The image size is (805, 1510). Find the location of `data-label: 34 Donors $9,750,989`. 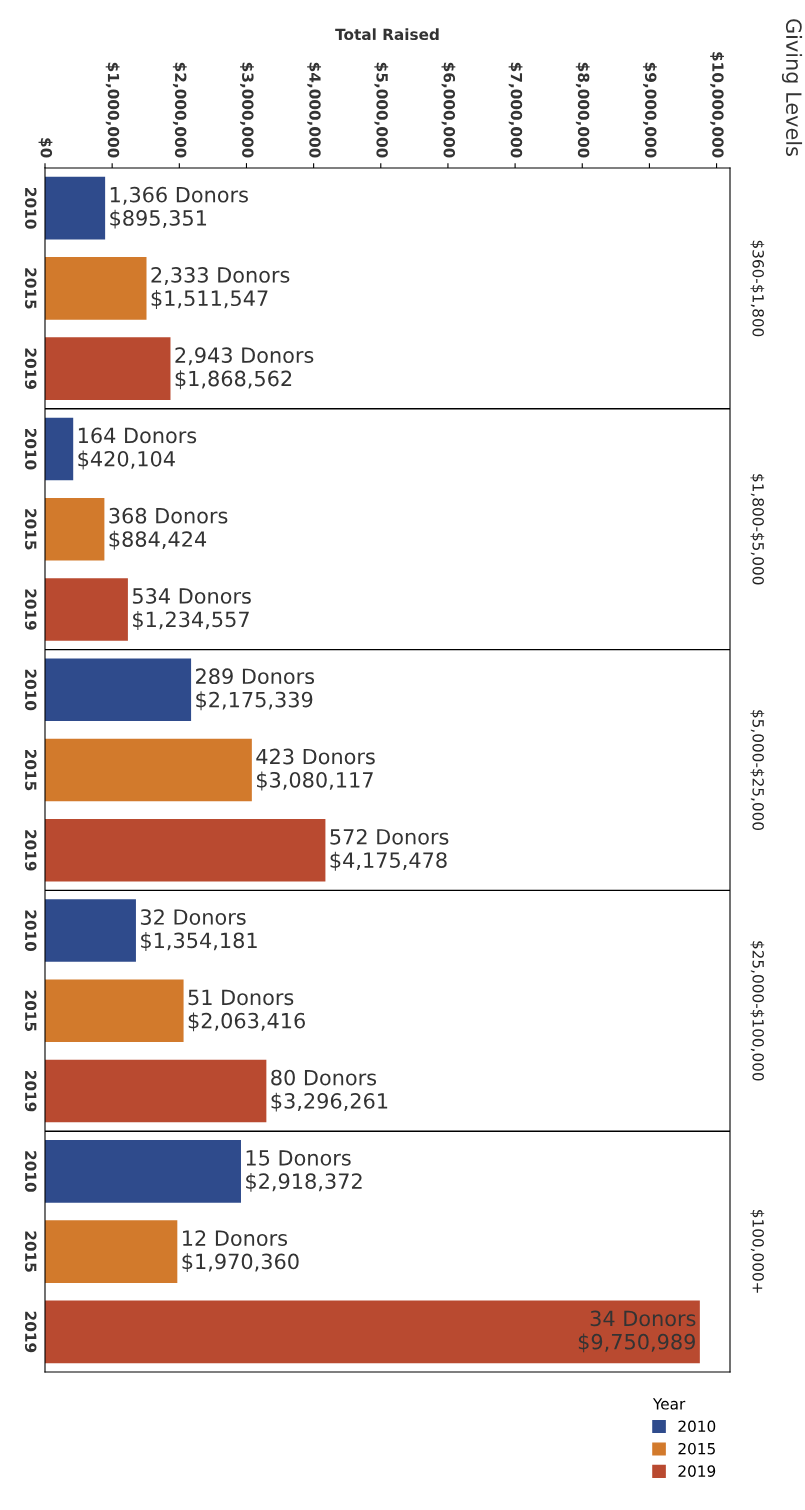

data-label: 34 Donors $9,750,989 is located at coordinates (637, 1331).